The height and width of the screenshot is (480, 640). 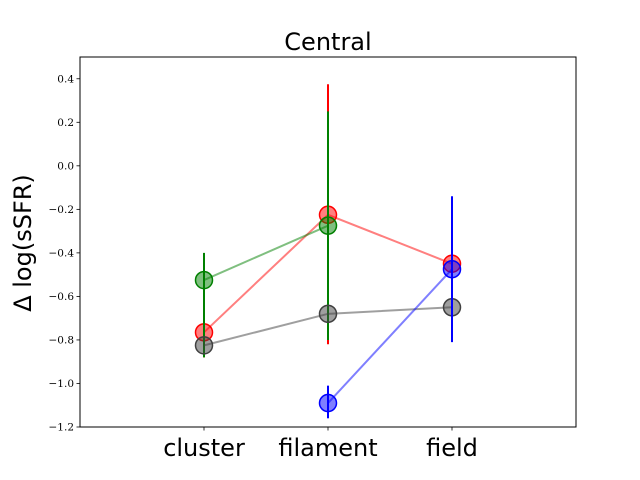 What do you see at coordinates (62, 428) in the screenshot?
I see `y-tick-label: −1.2` at bounding box center [62, 428].